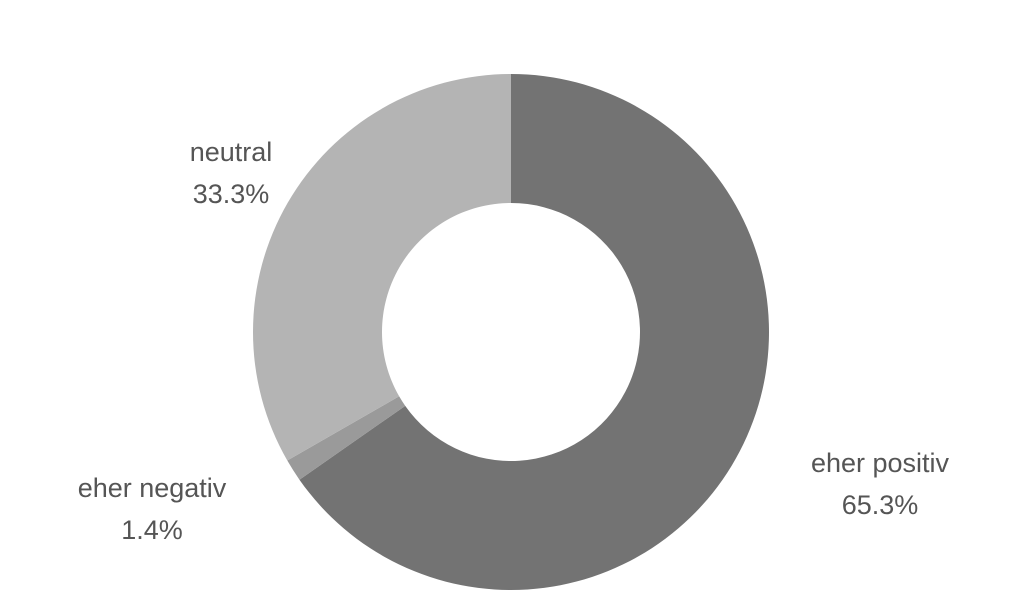  I want to click on slice-label-neutral: neutral 33.3%, so click(231, 173).